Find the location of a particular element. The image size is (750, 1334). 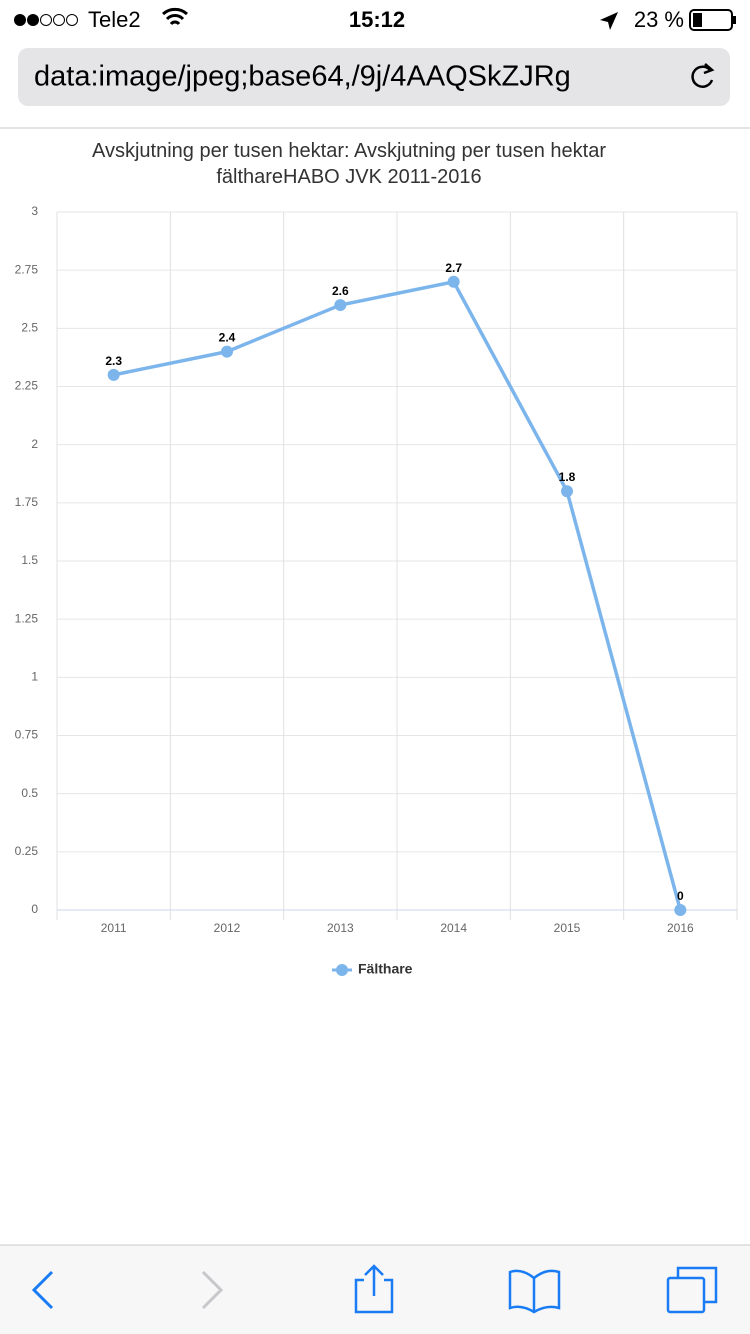

y-tick-label: 2.25 is located at coordinates (27, 386).